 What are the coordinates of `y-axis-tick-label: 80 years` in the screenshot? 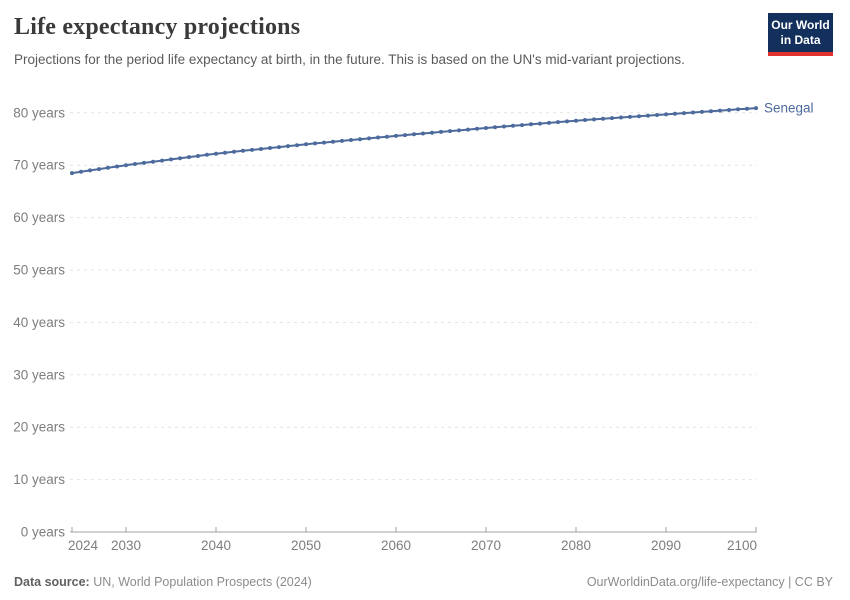 It's located at (39, 112).